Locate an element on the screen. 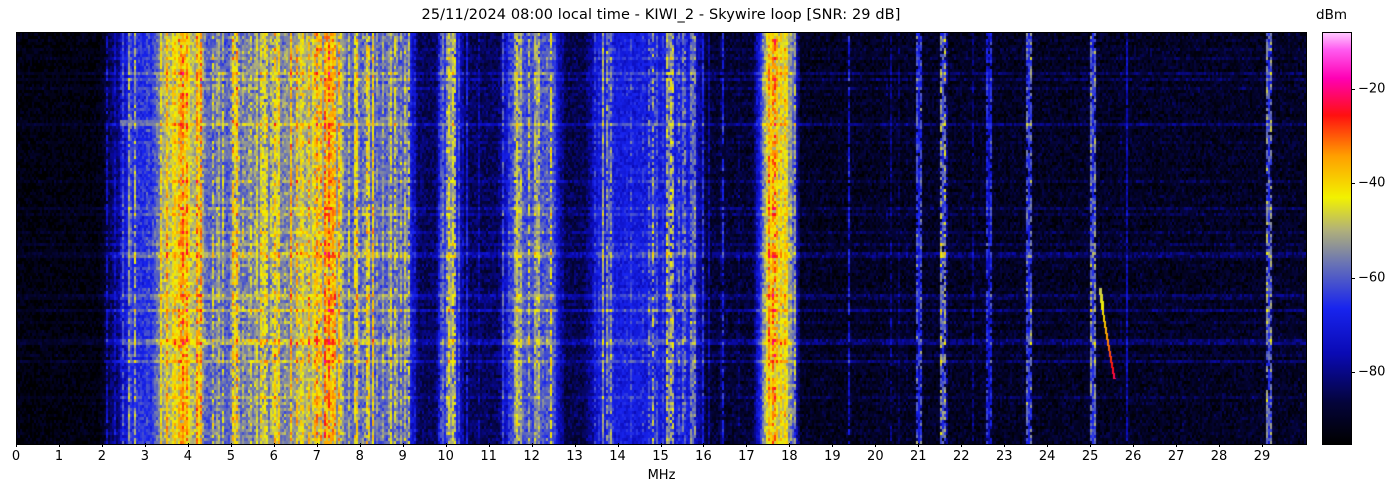 This screenshot has width=1400, height=500. x-tick-label: 11 is located at coordinates (488, 456).